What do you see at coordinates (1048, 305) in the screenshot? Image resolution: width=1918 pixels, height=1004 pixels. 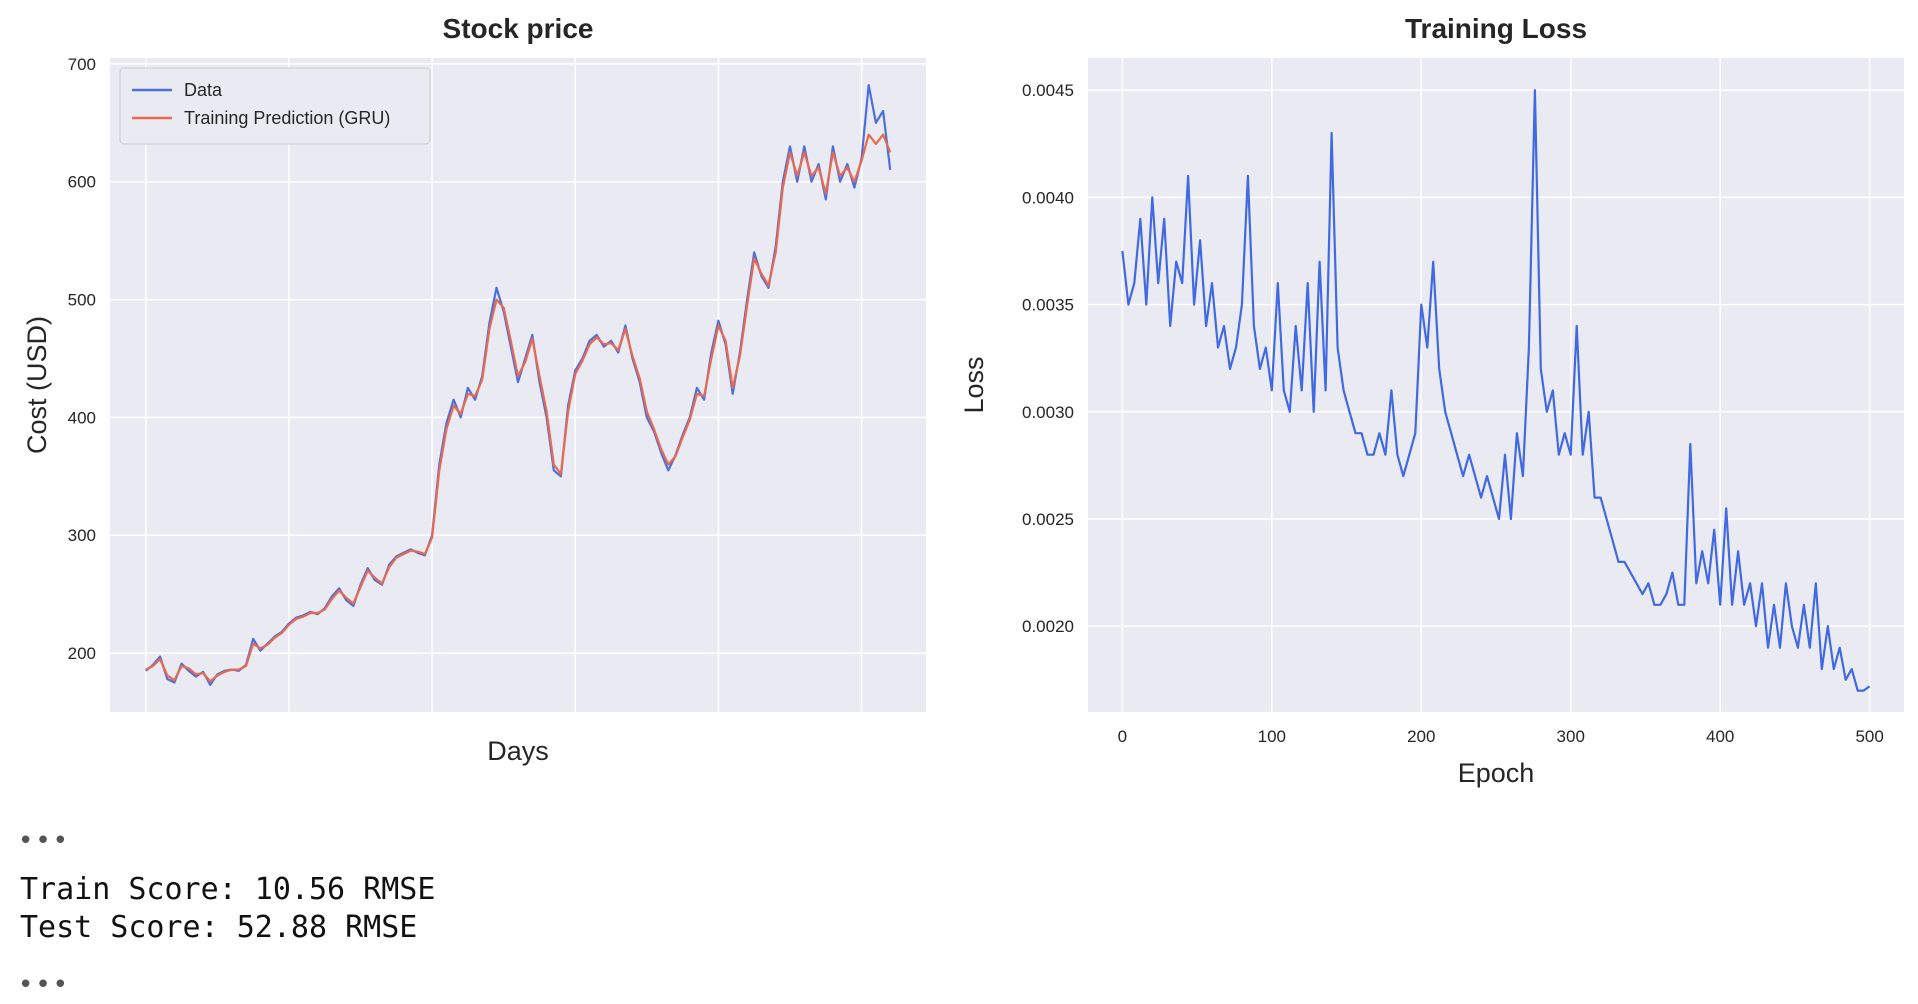 I see `y-tick-label: 0.0035` at bounding box center [1048, 305].